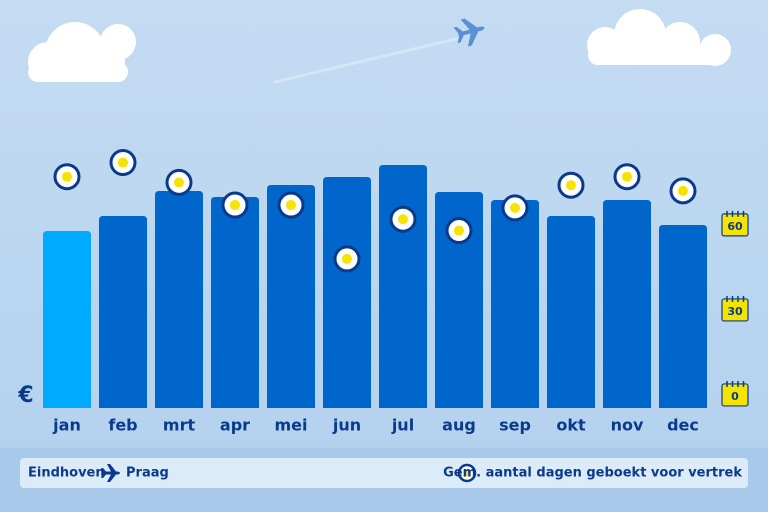 The width and height of the screenshot is (768, 512). Describe the element at coordinates (627, 425) in the screenshot. I see `x-tick-label: nov` at that location.